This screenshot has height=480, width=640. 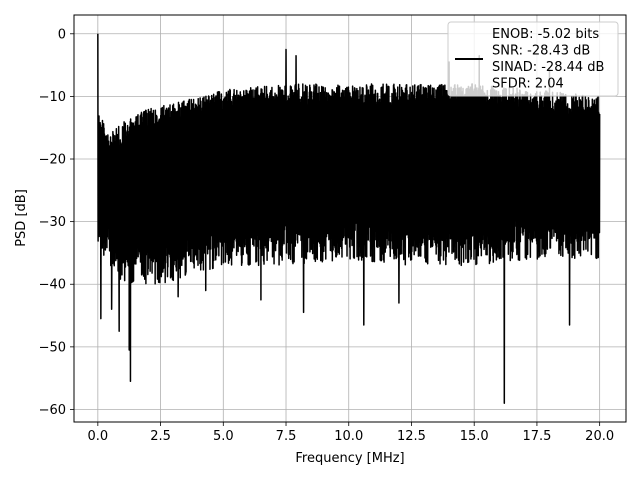 What do you see at coordinates (528, 84) in the screenshot?
I see `legend-entry: SFDR: 2.04` at bounding box center [528, 84].